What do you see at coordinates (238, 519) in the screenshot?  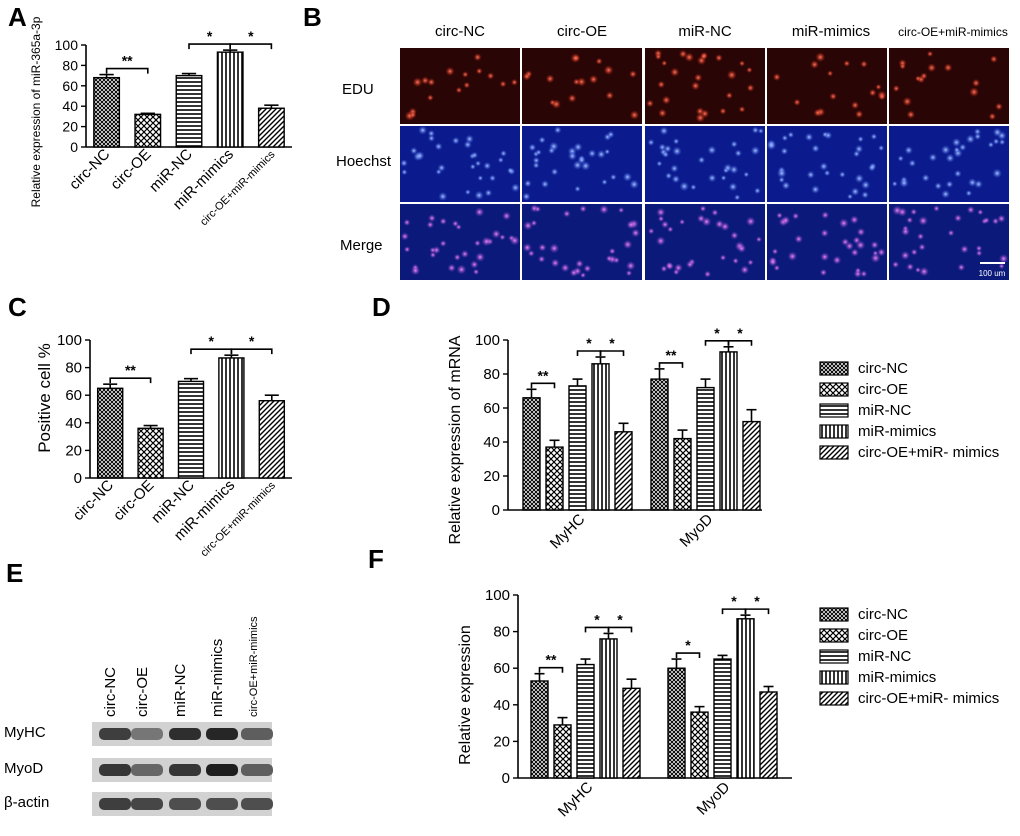 I see `x-tick-label: circ-OE+miR-mimics` at bounding box center [238, 519].